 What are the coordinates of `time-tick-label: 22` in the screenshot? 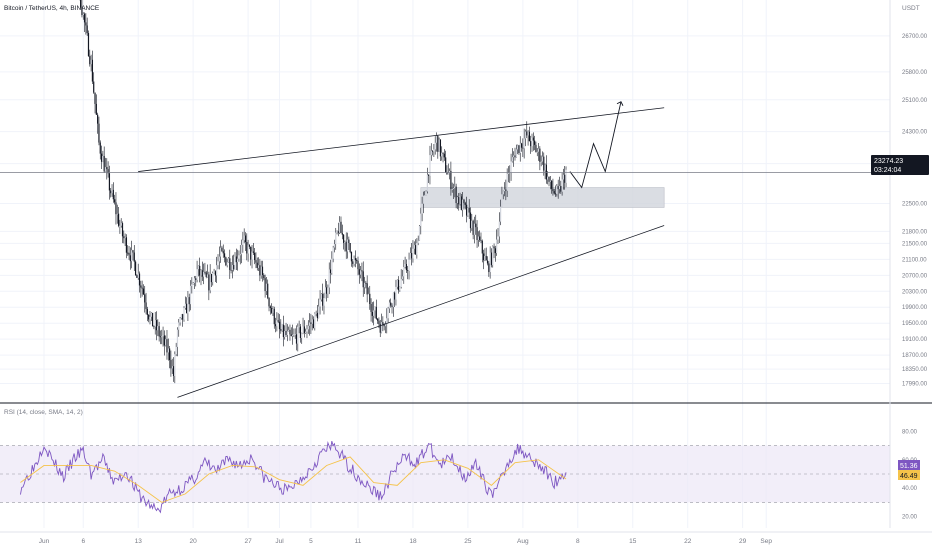 It's located at (688, 541).